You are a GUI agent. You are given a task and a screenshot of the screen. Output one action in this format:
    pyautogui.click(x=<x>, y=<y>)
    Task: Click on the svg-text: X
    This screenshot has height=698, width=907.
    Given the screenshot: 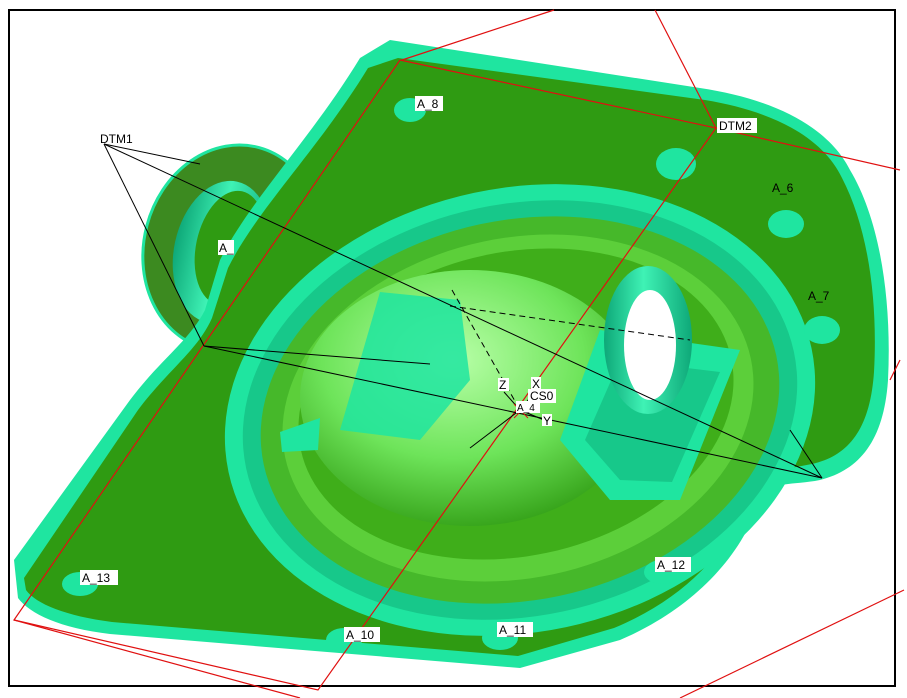 What is the action you would take?
    pyautogui.click(x=536, y=384)
    